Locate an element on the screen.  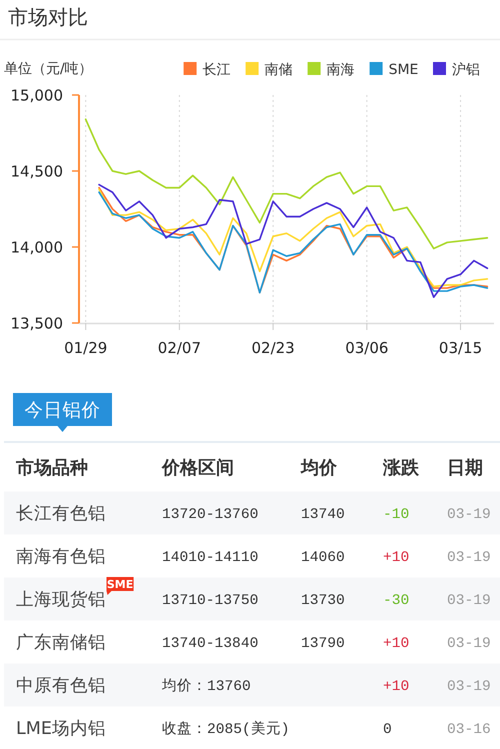
x-tick-label: 03/06 is located at coordinates (366, 348).